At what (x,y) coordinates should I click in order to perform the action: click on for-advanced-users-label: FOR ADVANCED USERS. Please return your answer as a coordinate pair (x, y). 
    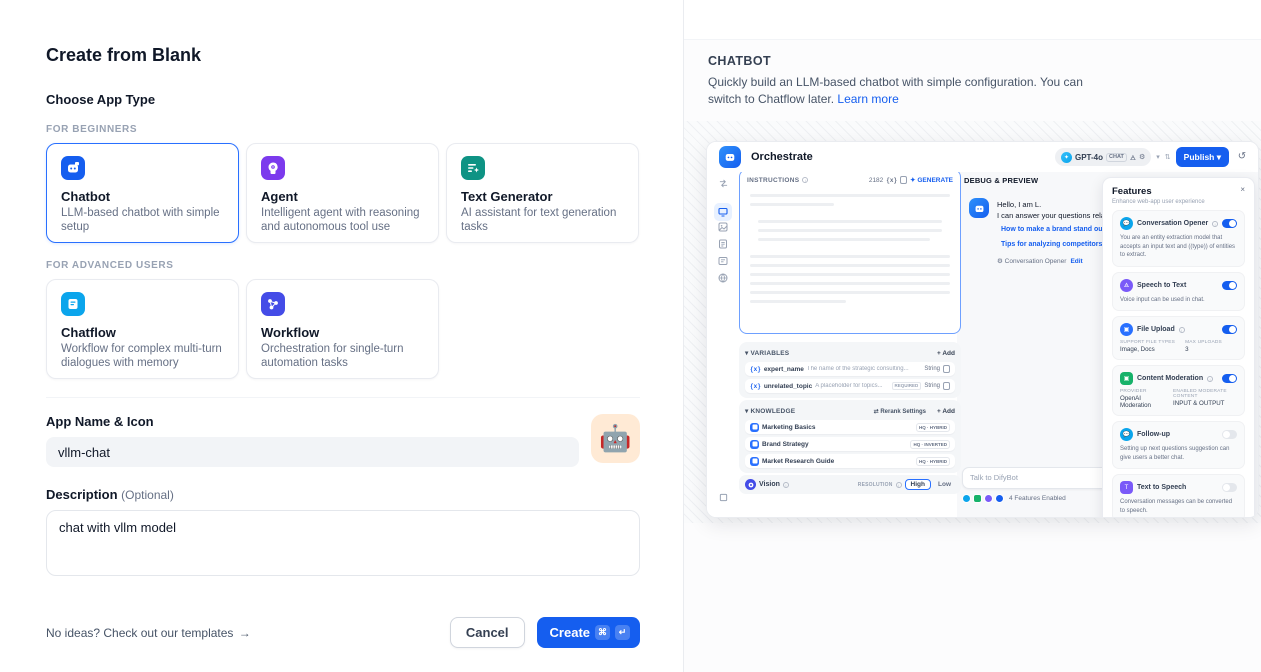
    Looking at the image, I should click on (110, 265).